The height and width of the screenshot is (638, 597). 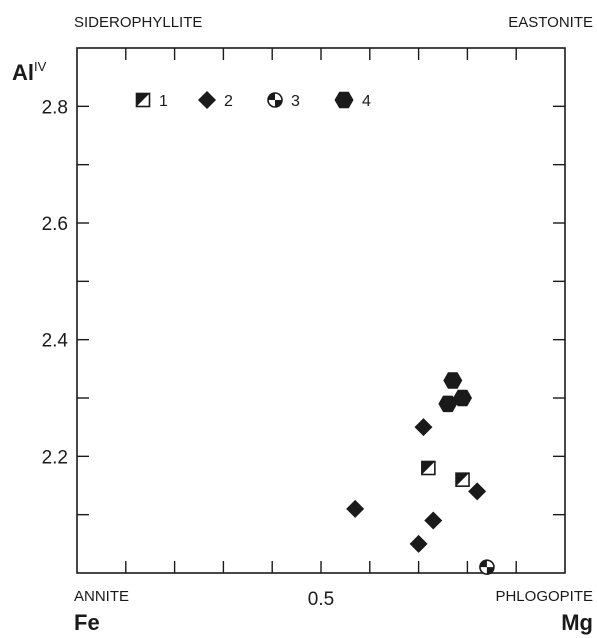 I want to click on y-tick-label: 2.6, so click(x=55, y=224).